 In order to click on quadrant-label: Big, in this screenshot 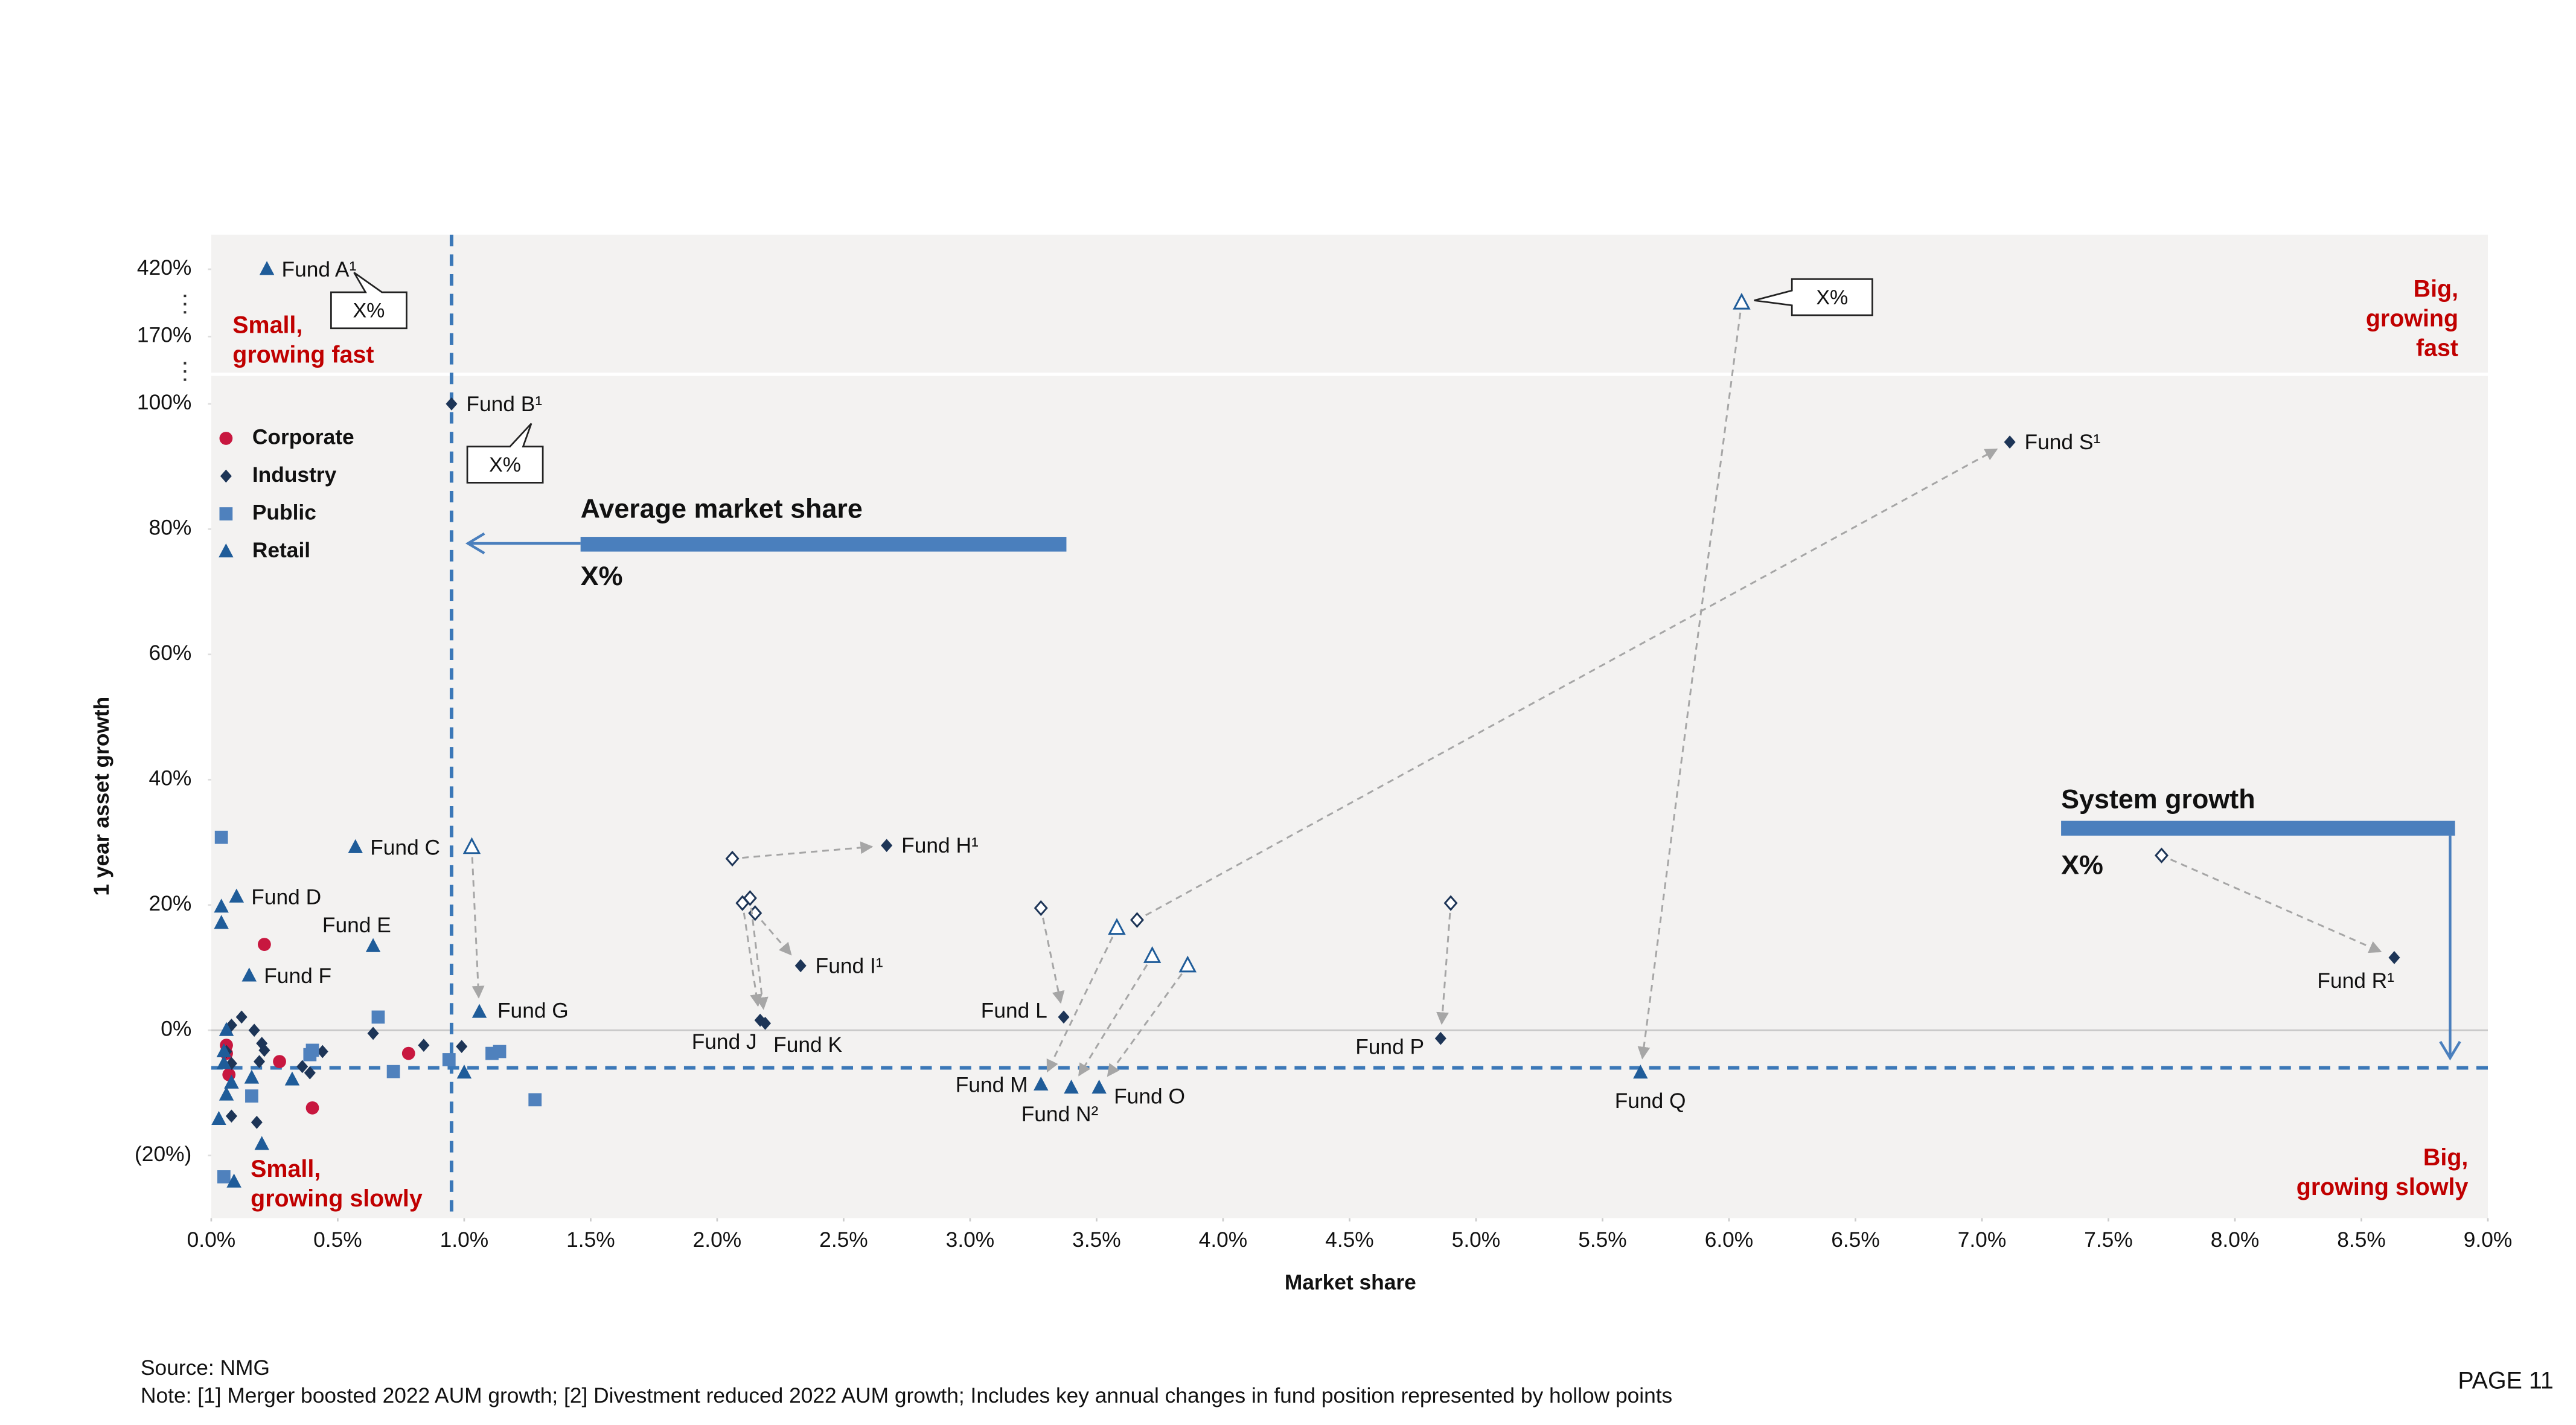, I will do `click(2436, 289)`.